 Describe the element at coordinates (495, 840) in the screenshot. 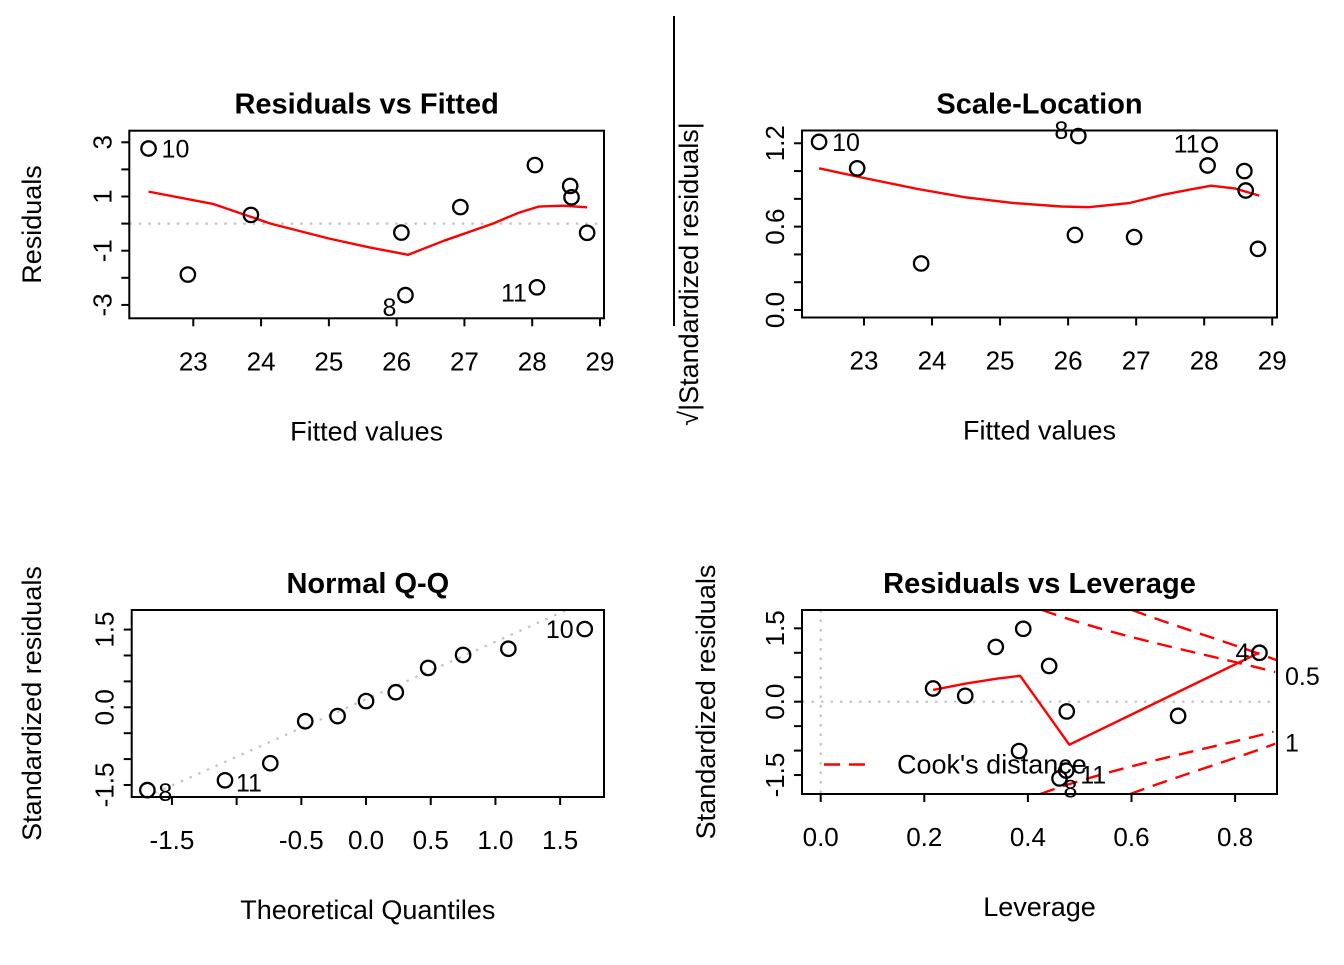

I see `x-axis-tick-label: 1.0` at that location.